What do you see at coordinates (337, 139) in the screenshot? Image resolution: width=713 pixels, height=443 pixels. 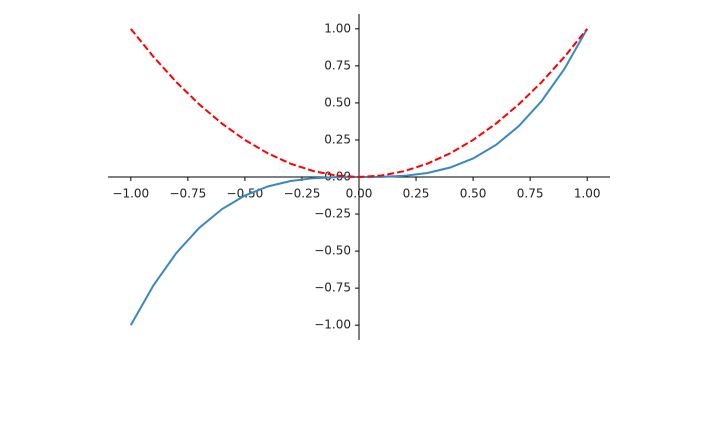 I see `y-tick-label: 0.25` at bounding box center [337, 139].